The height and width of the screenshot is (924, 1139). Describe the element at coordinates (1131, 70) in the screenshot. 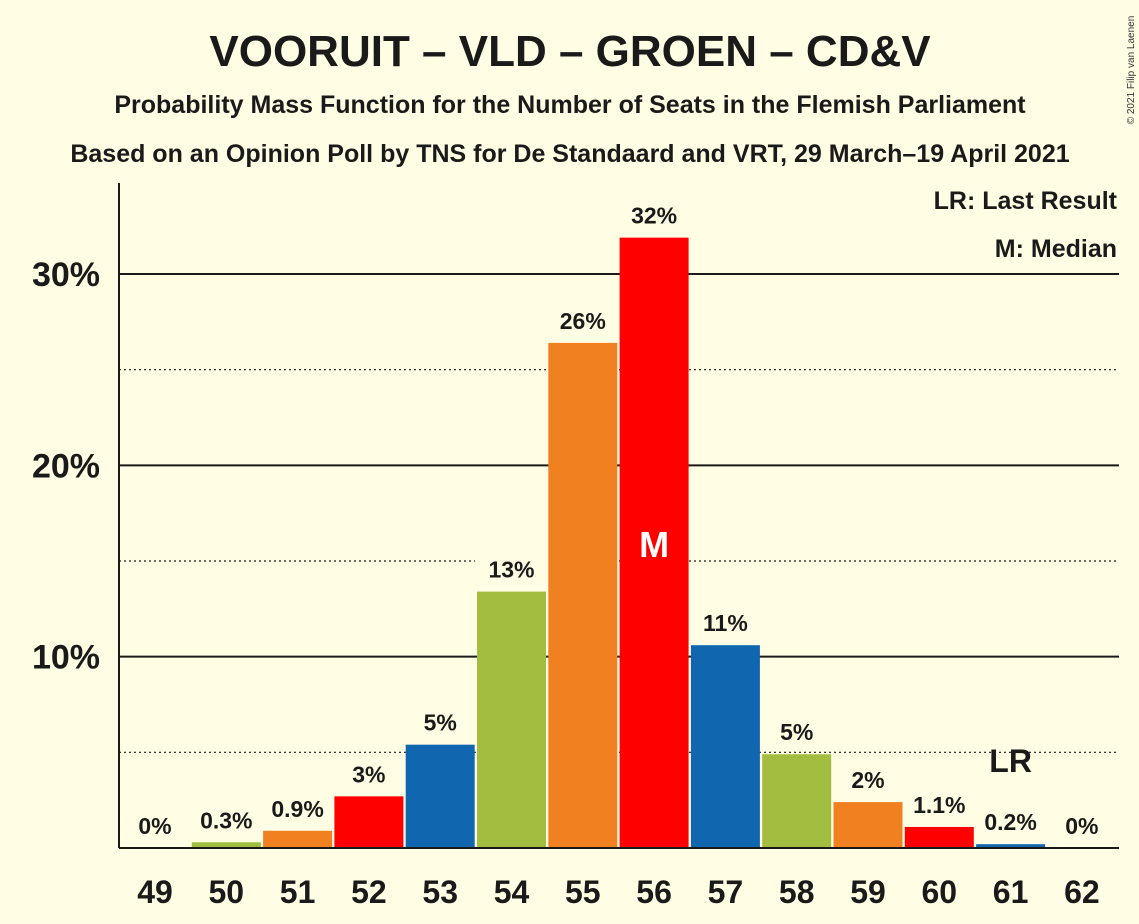

I see `copyright-notice: © 2021 Filip van Laenen` at that location.